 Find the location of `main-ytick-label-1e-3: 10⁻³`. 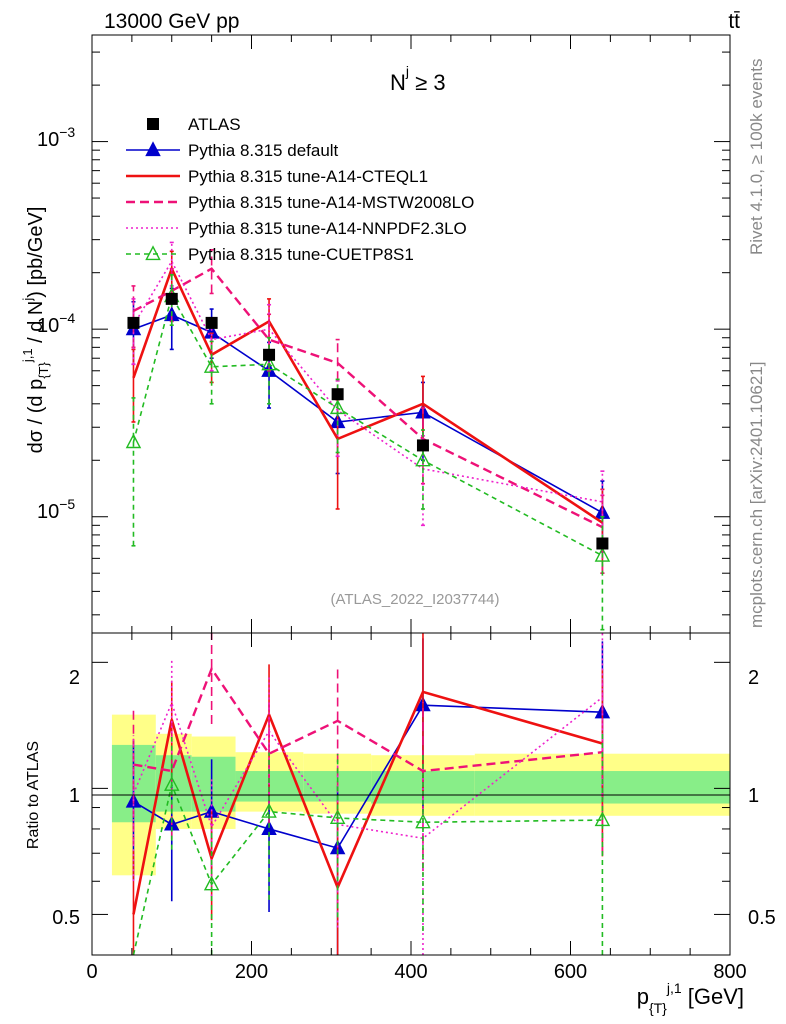

main-ytick-label-1e-3: 10⁻³ is located at coordinates (56, 137).